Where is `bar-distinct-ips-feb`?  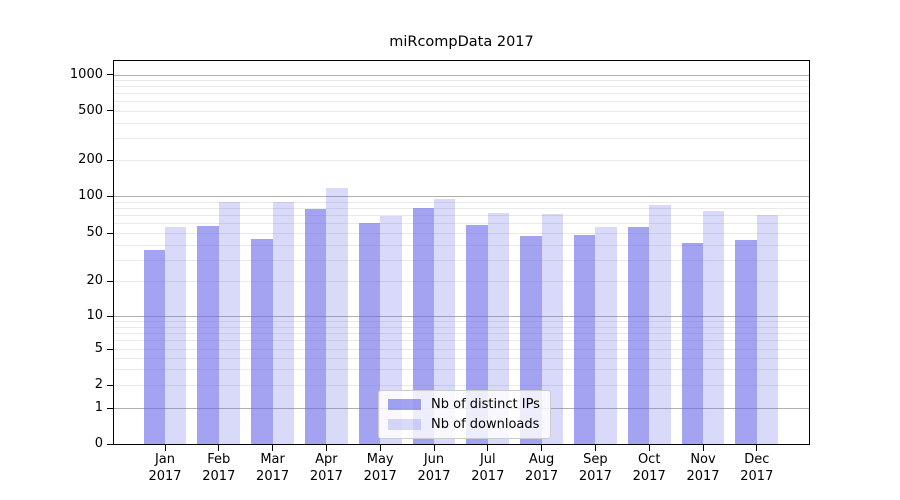 bar-distinct-ips-feb is located at coordinates (208, 335).